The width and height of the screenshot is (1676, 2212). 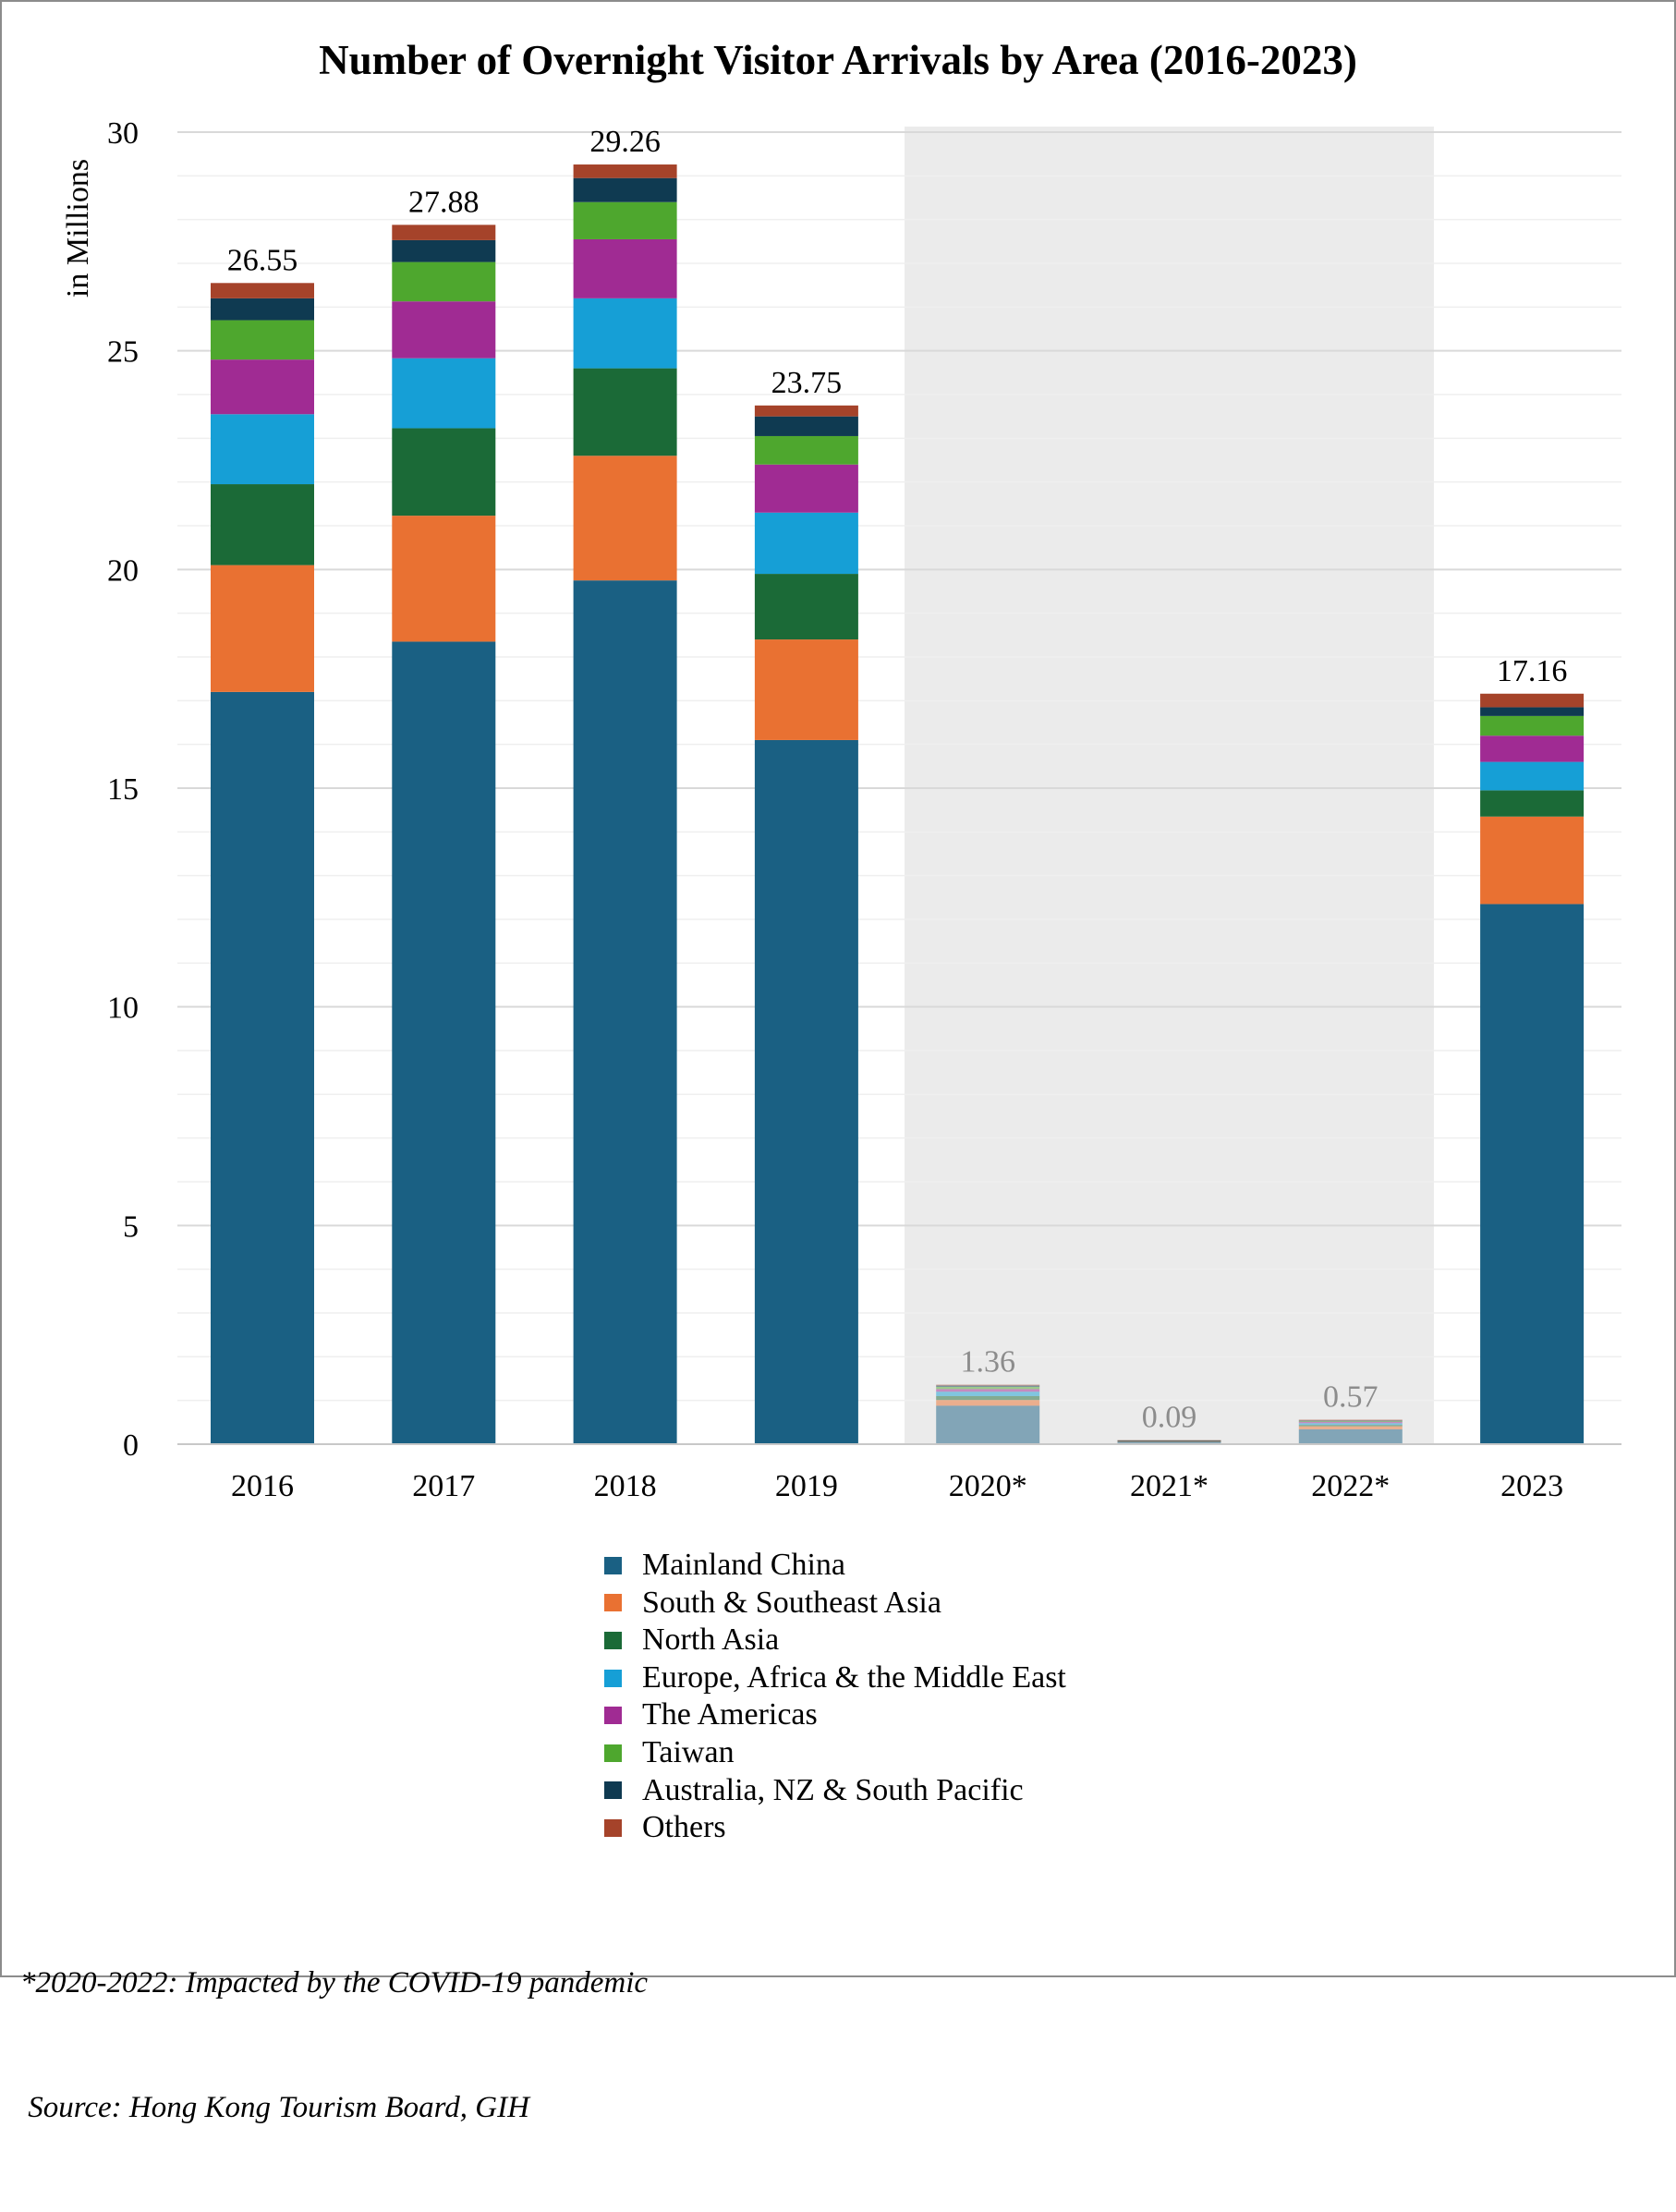 What do you see at coordinates (792, 1602) in the screenshot?
I see `legend-label: South & Southeast Asia` at bounding box center [792, 1602].